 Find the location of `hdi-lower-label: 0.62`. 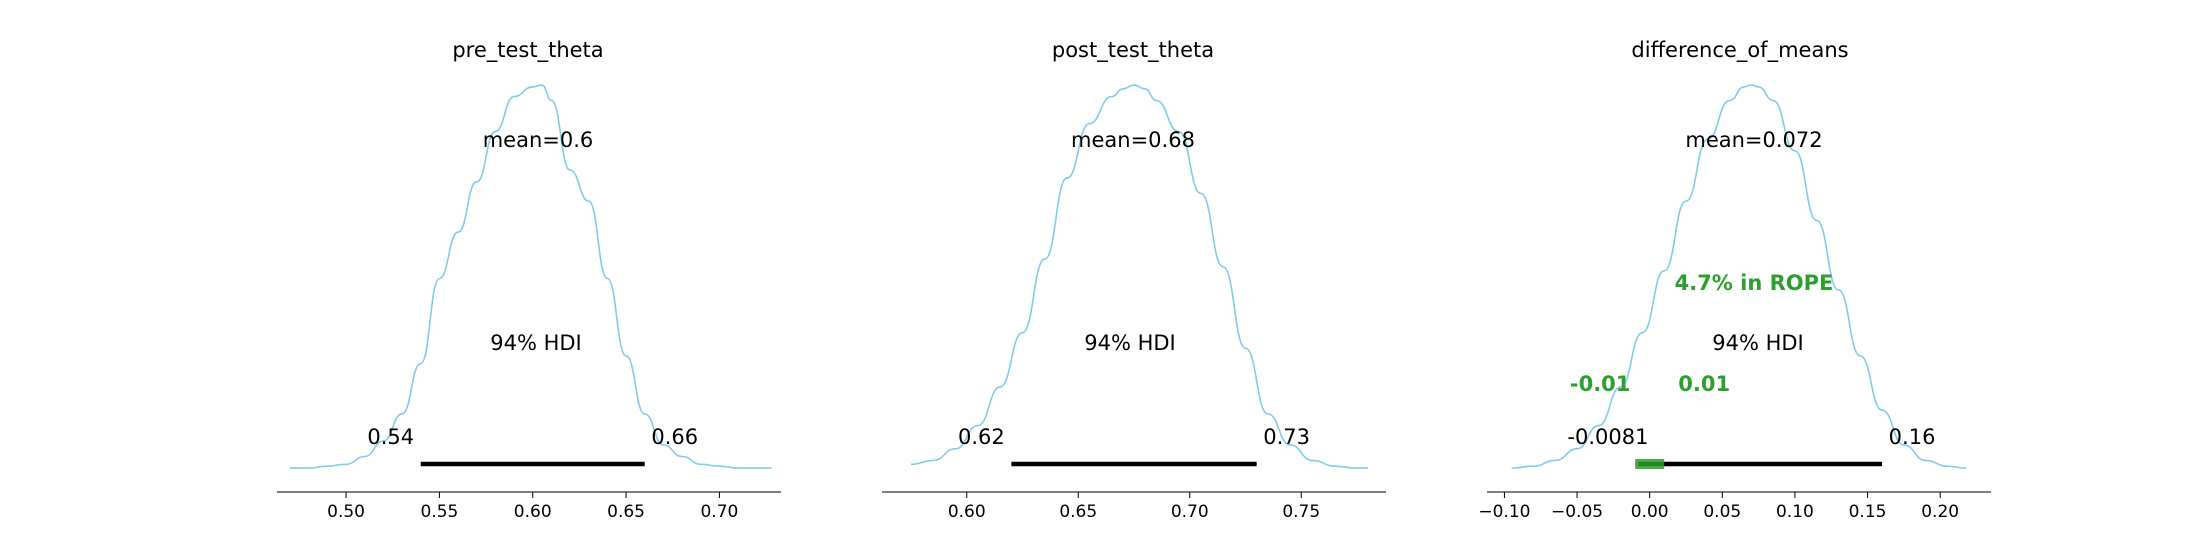

hdi-lower-label: 0.62 is located at coordinates (981, 437).